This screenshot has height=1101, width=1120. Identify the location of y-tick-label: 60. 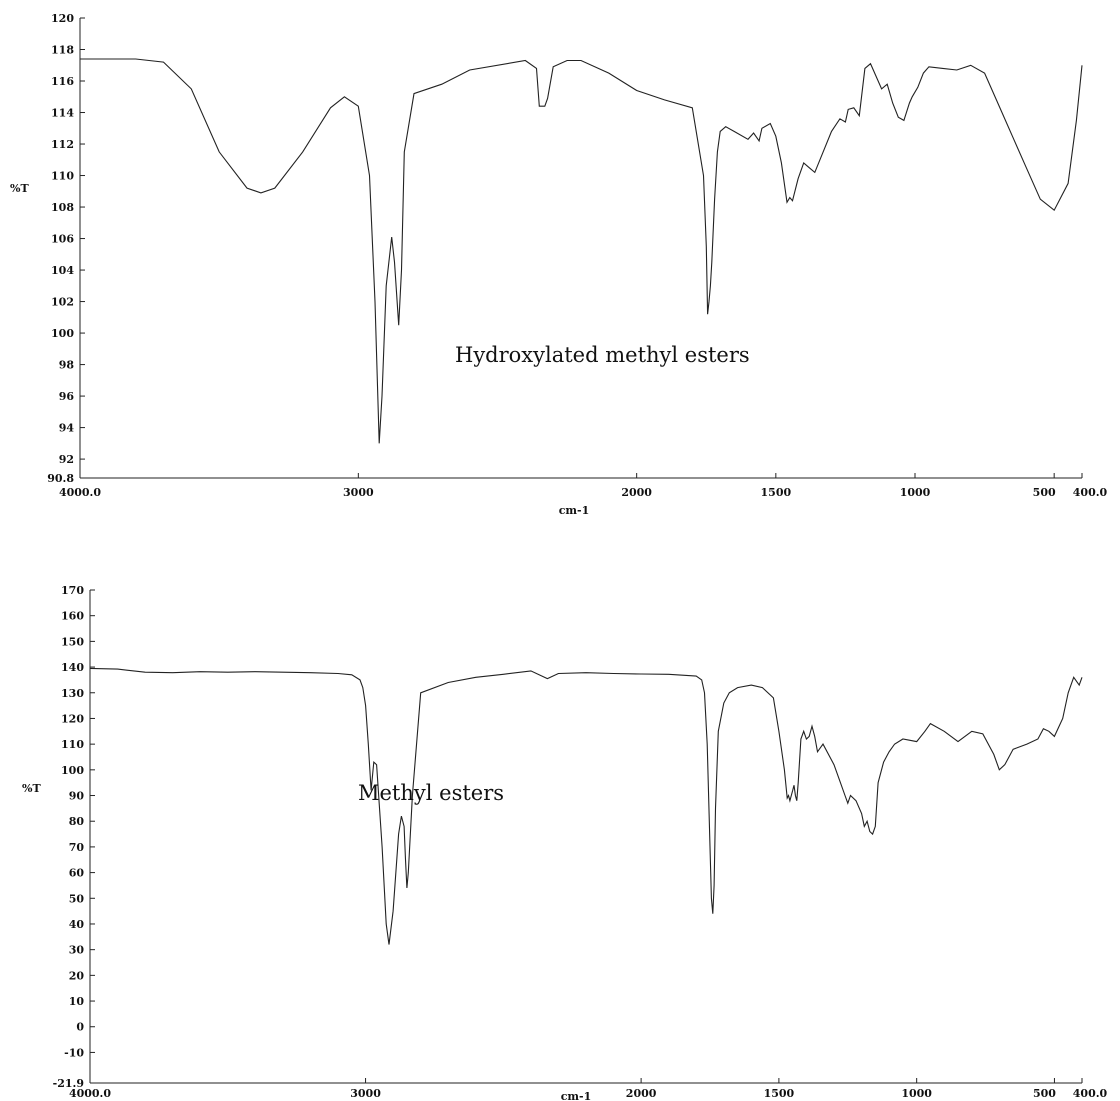
(77, 873).